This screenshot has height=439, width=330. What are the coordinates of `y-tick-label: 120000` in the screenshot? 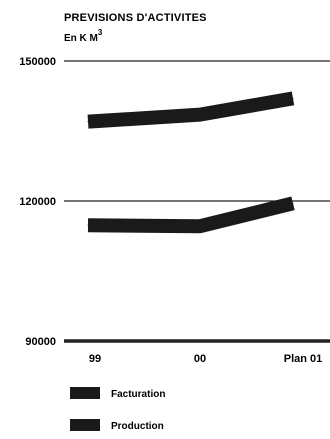 It's located at (37, 202).